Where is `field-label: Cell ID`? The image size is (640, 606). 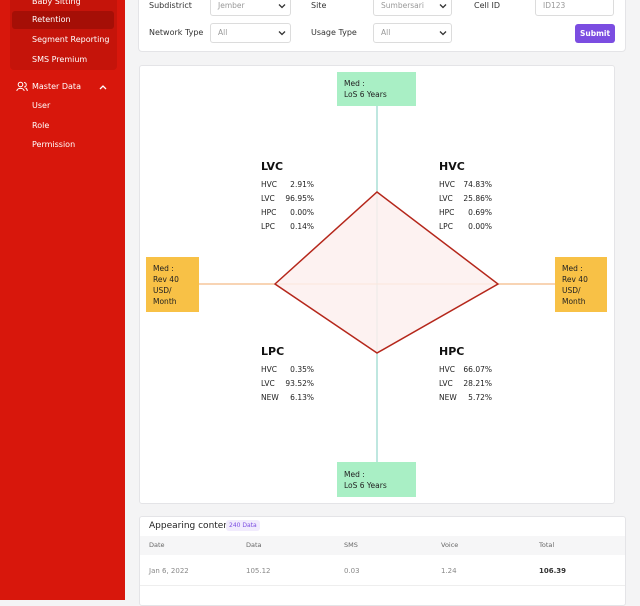 field-label: Cell ID is located at coordinates (487, 5).